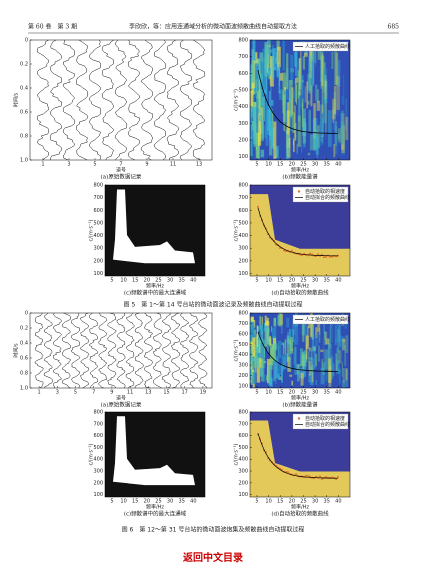 The height and width of the screenshot is (575, 427). Describe the element at coordinates (98, 261) in the screenshot. I see `y-tick-label: 200` at that location.